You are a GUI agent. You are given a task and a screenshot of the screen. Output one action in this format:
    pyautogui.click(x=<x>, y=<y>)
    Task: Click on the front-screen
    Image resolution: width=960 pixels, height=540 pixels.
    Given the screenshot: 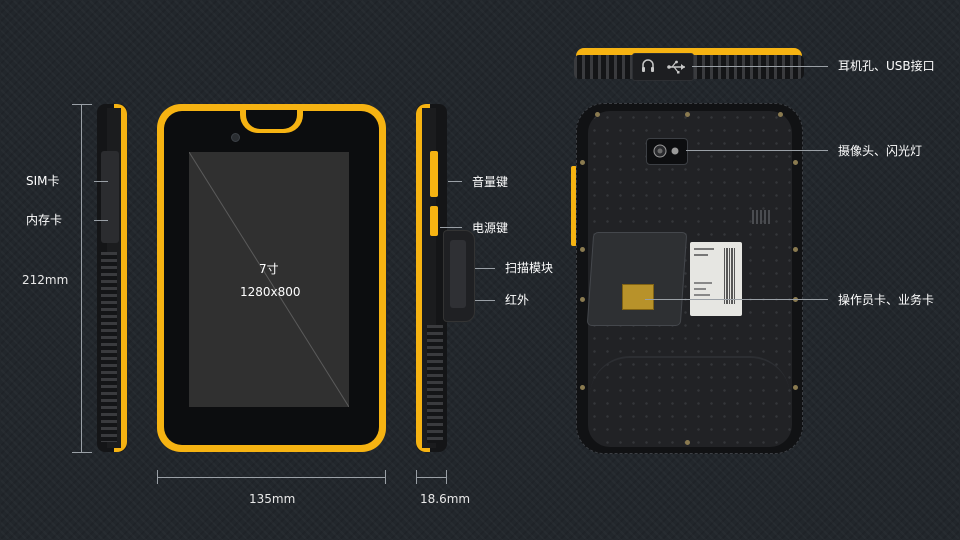 What is the action you would take?
    pyautogui.click(x=269, y=279)
    